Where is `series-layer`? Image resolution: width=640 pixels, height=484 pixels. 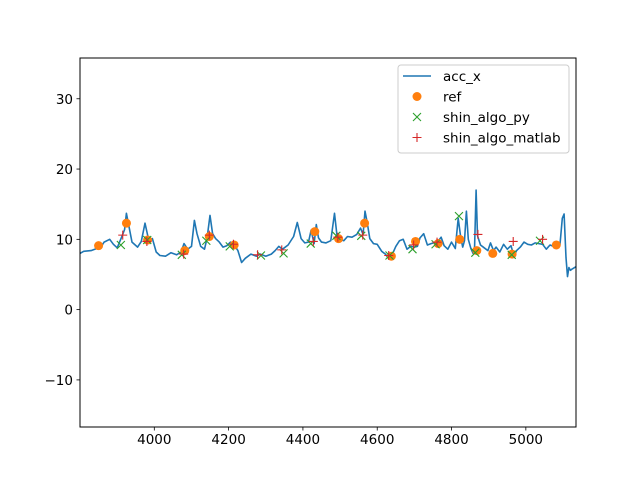 series-layer is located at coordinates (328, 233).